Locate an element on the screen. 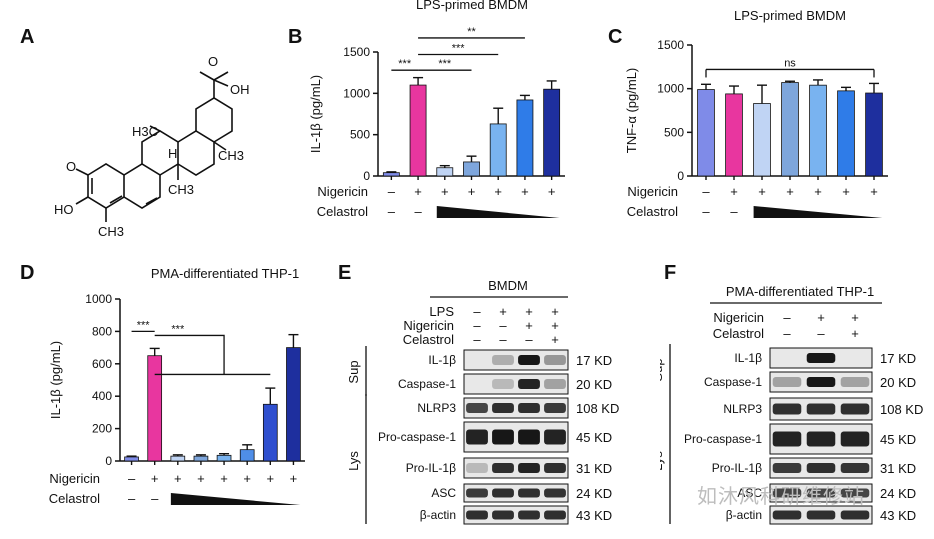 The height and width of the screenshot is (539, 934). structure-bonds is located at coordinates (154, 146).